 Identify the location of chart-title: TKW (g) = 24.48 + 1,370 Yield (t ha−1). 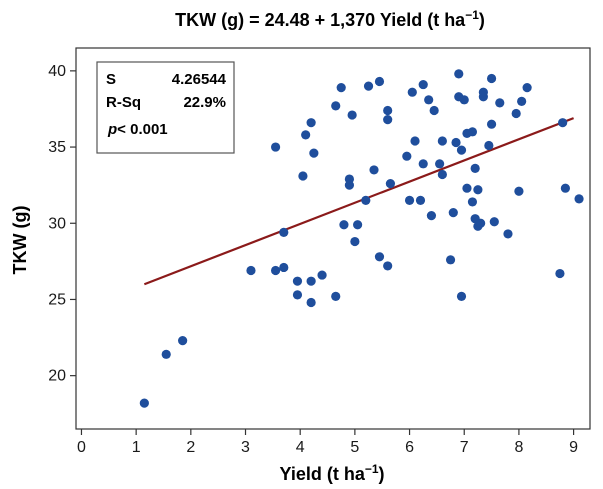
(330, 19).